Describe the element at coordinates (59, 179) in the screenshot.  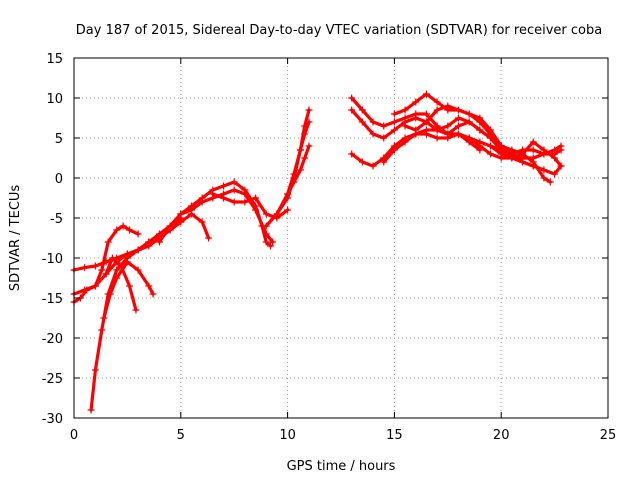
I see `y-tick-label: 0` at that location.